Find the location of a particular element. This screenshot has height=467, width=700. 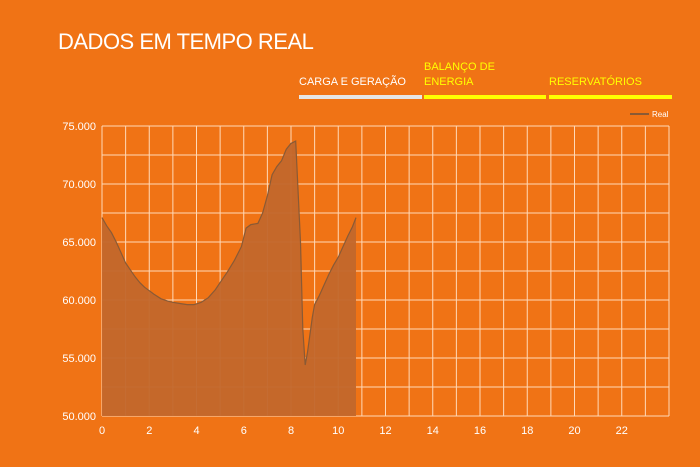

tab-carga-e-geracao: CARGA E GERAÇÃO is located at coordinates (360, 79).